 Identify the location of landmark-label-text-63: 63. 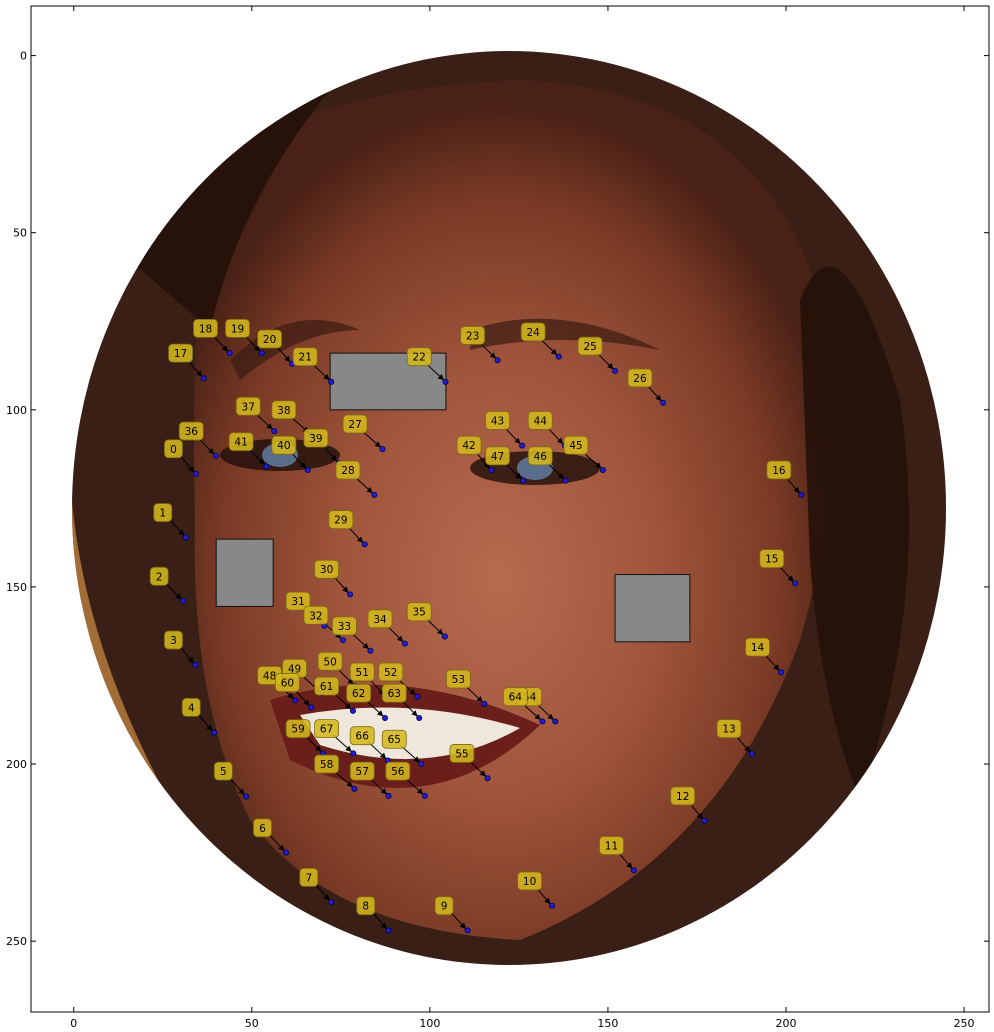
(394, 694).